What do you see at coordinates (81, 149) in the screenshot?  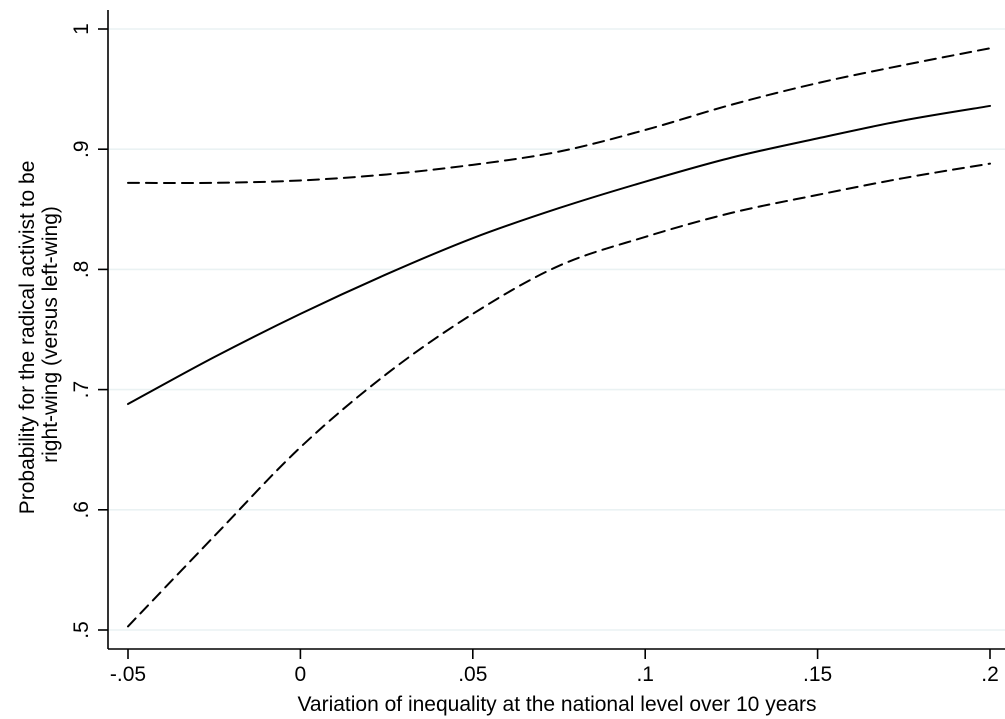 I see `y-tick-label: .9` at bounding box center [81, 149].